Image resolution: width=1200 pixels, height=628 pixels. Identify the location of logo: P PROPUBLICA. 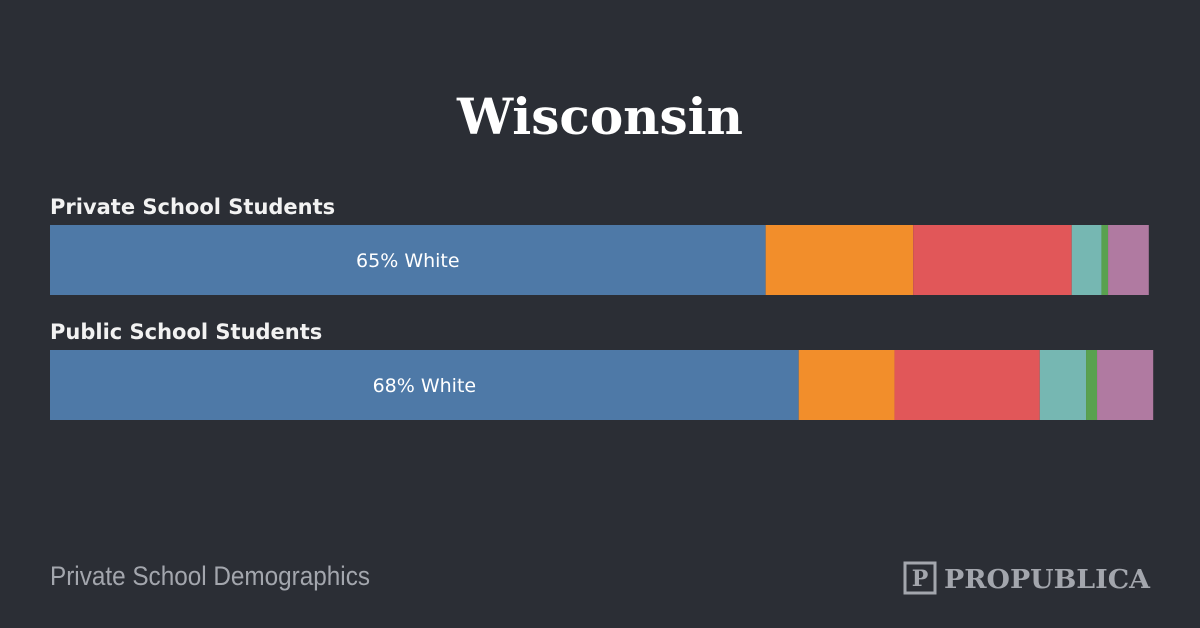
(1027, 578).